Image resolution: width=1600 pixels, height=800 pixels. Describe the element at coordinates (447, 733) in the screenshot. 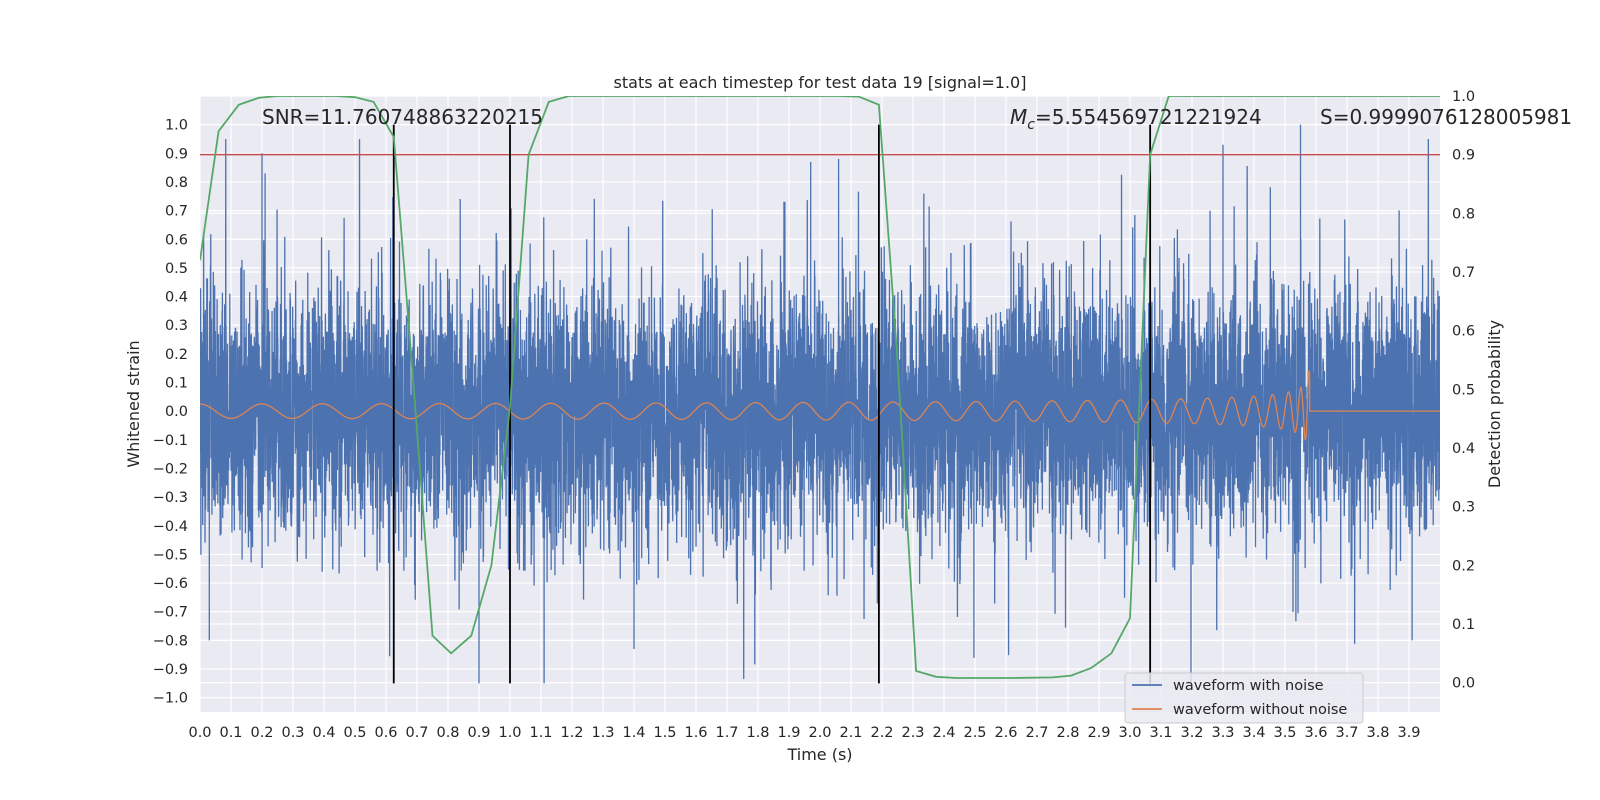

I see `x-tick-label: 0.8` at that location.